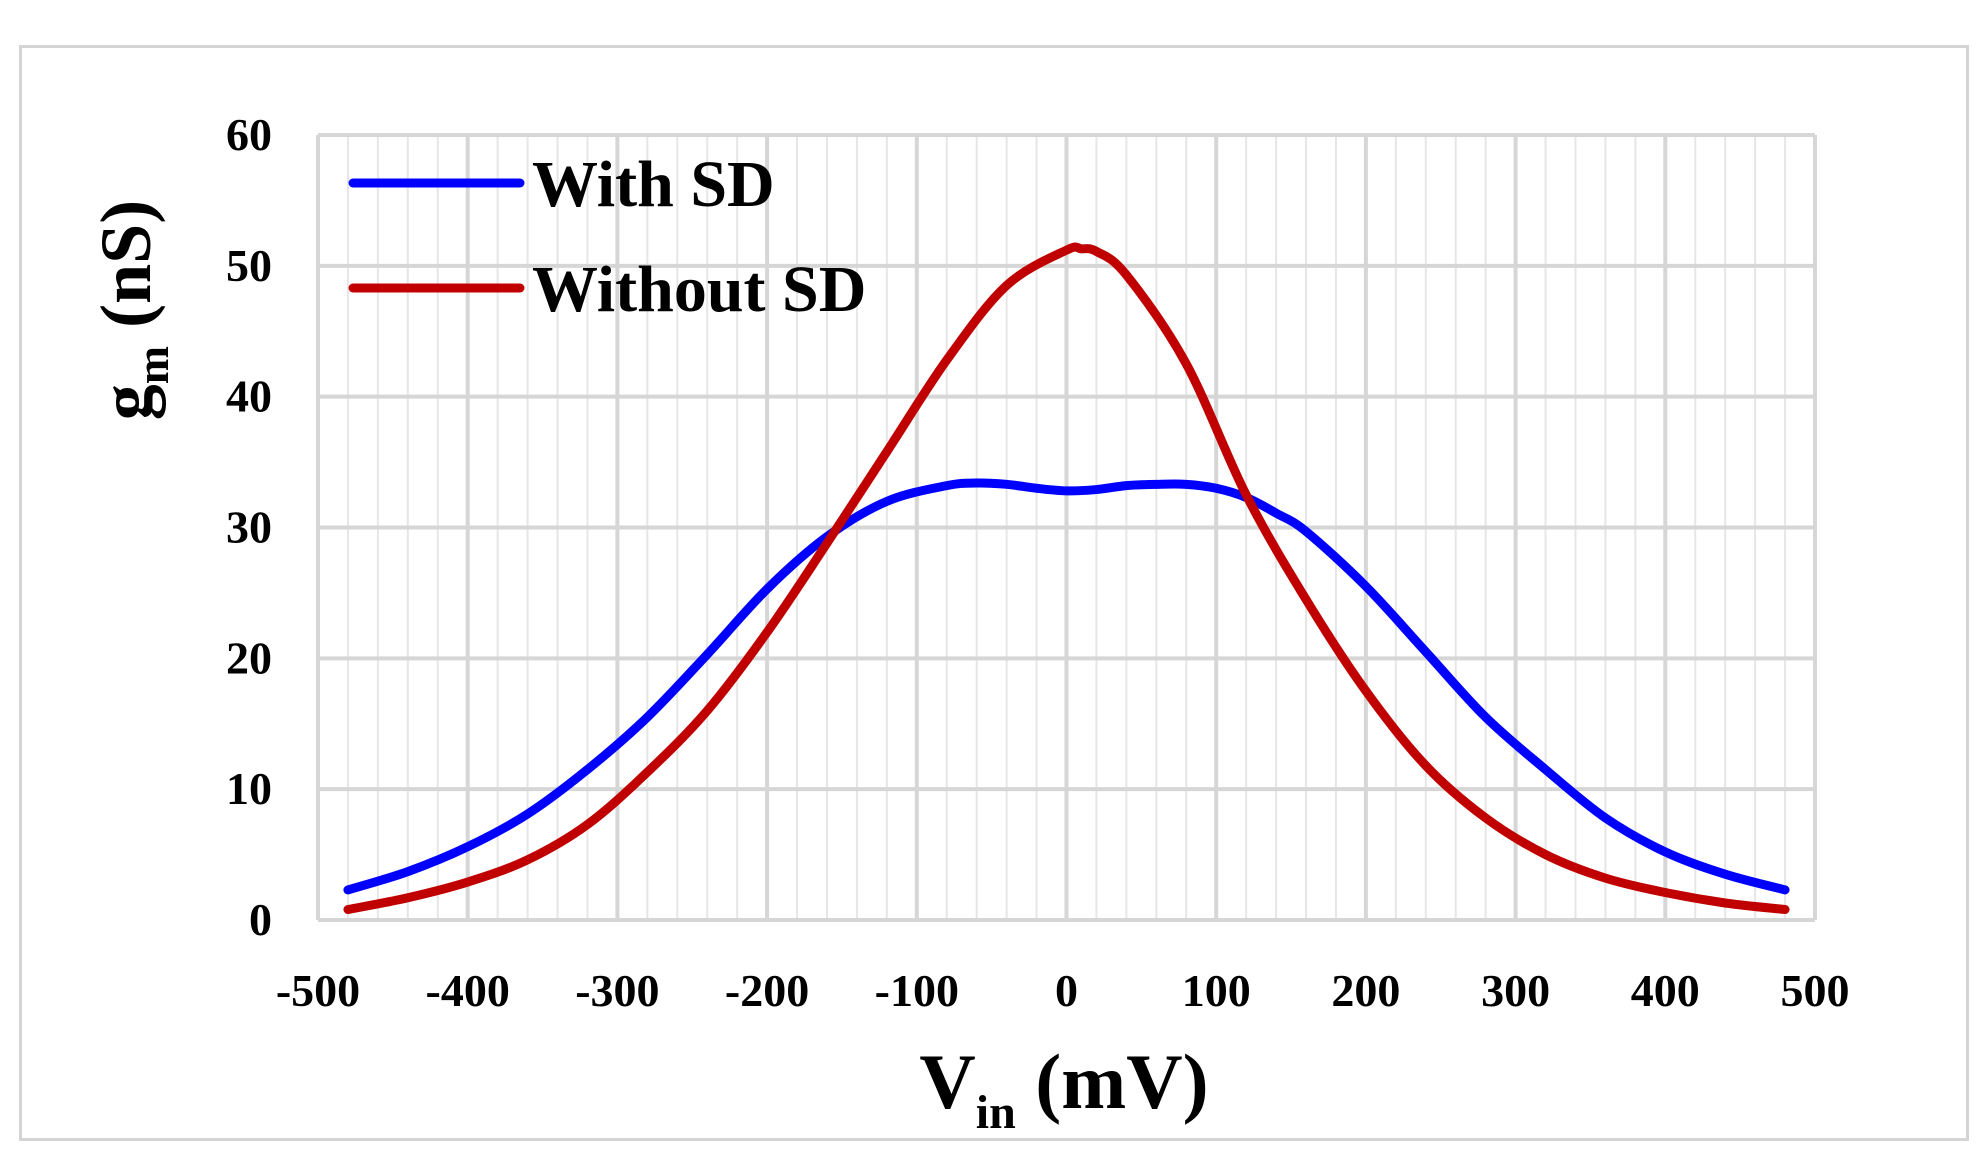 The height and width of the screenshot is (1176, 1988). I want to click on x-axis-title-main: V, so click(947, 1081).